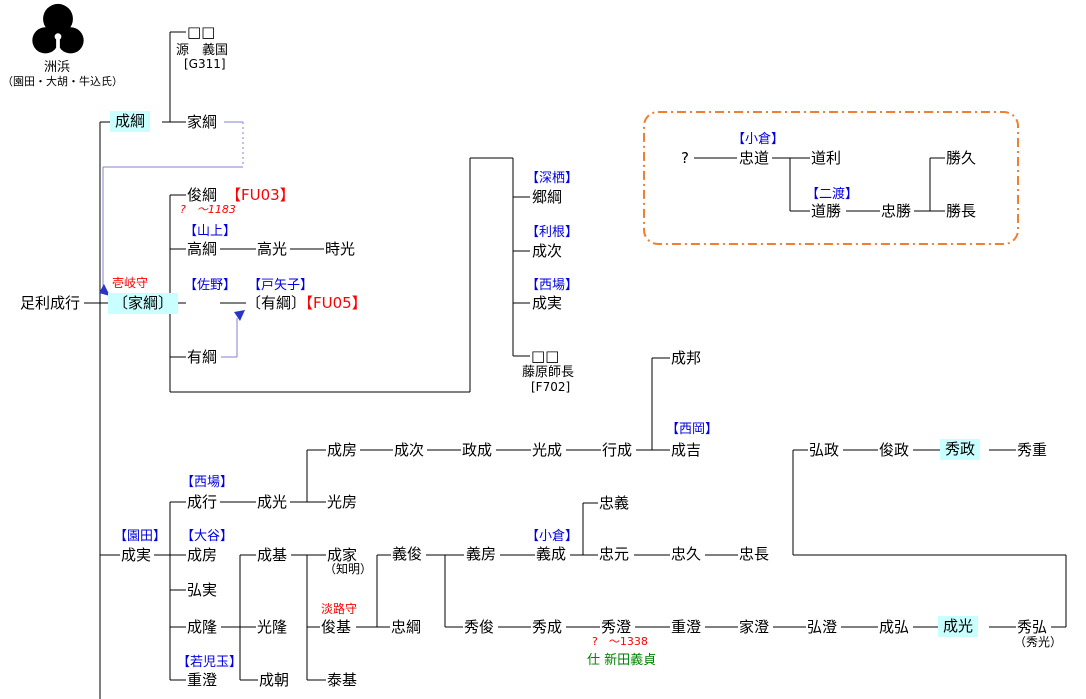 The image size is (1086, 699). What do you see at coordinates (477, 450) in the screenshot?
I see `person-masanari: 政成` at bounding box center [477, 450].